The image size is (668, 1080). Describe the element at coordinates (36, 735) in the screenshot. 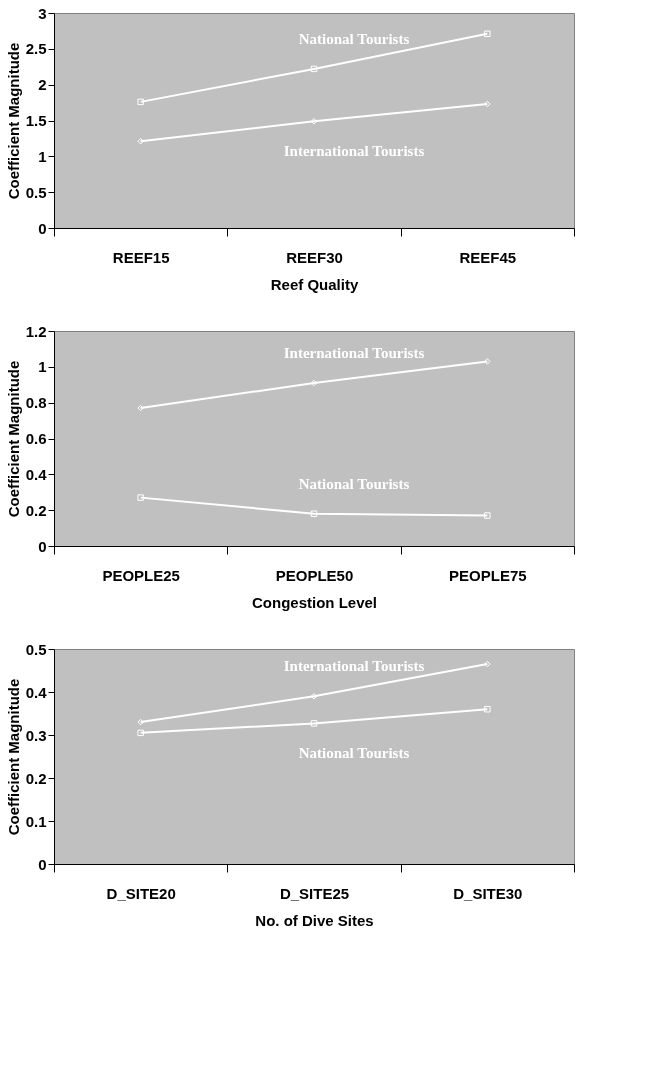

I see `y-tick-label: 0.3` at that location.